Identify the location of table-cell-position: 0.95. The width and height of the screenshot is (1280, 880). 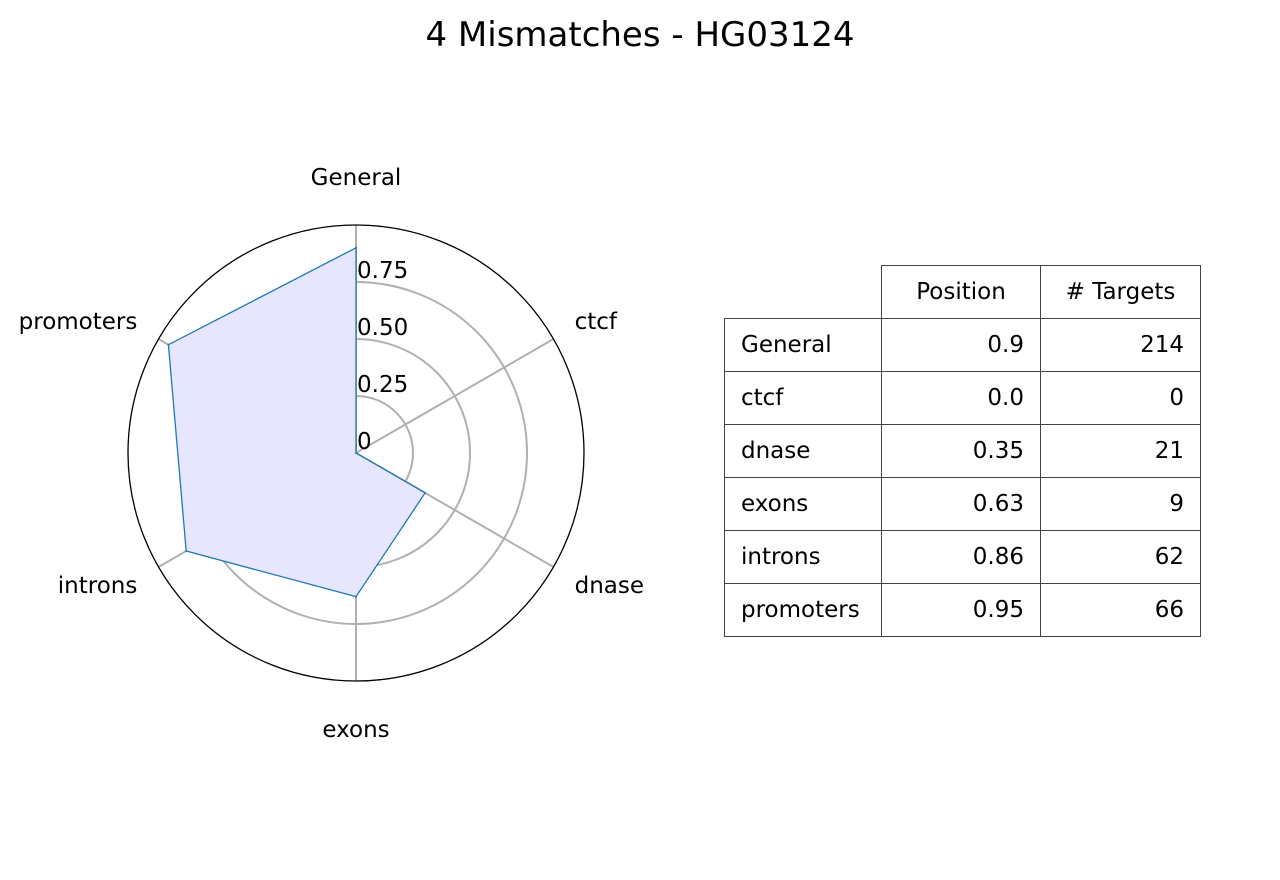
(961, 610).